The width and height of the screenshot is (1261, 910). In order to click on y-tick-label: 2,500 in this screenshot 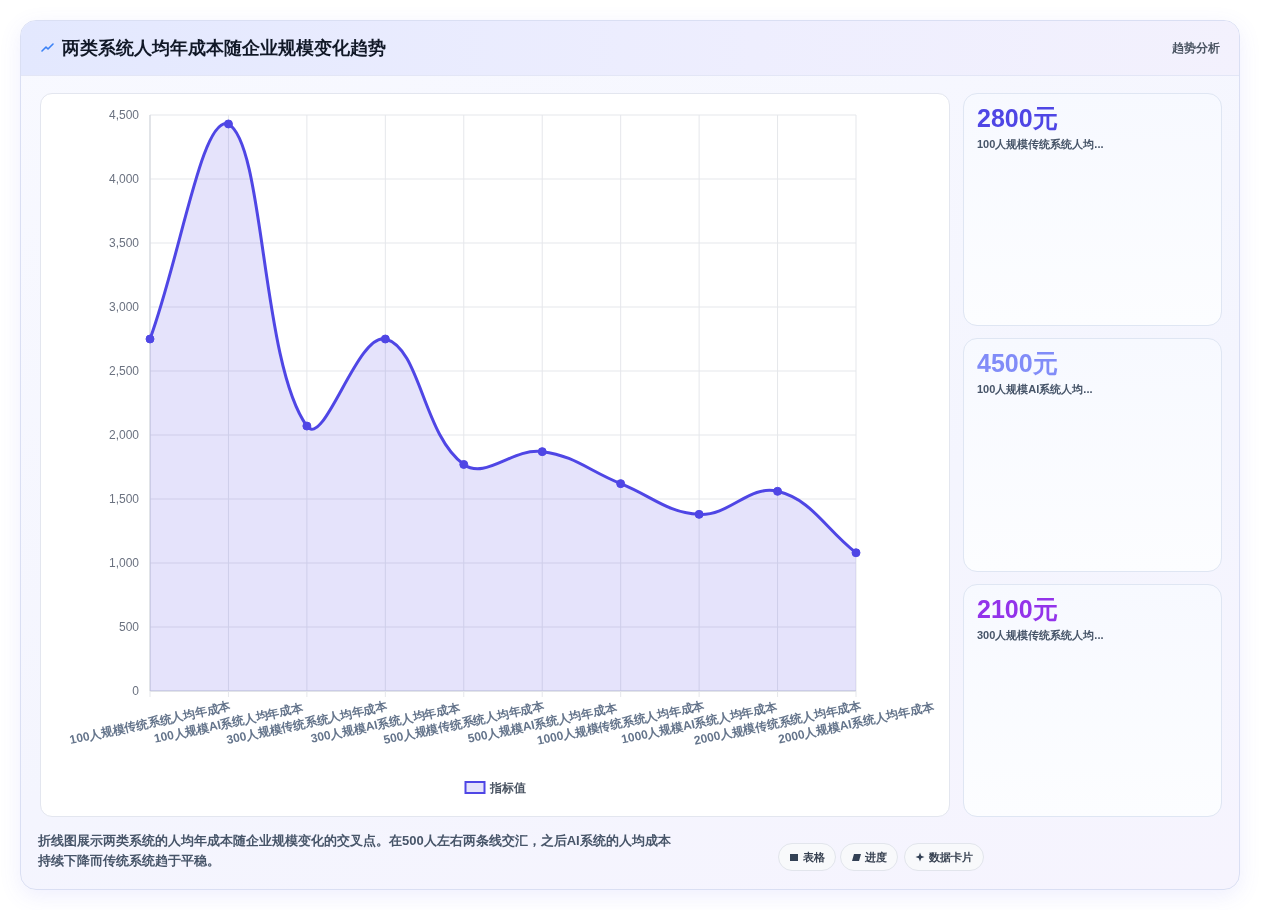, I will do `click(124, 371)`.